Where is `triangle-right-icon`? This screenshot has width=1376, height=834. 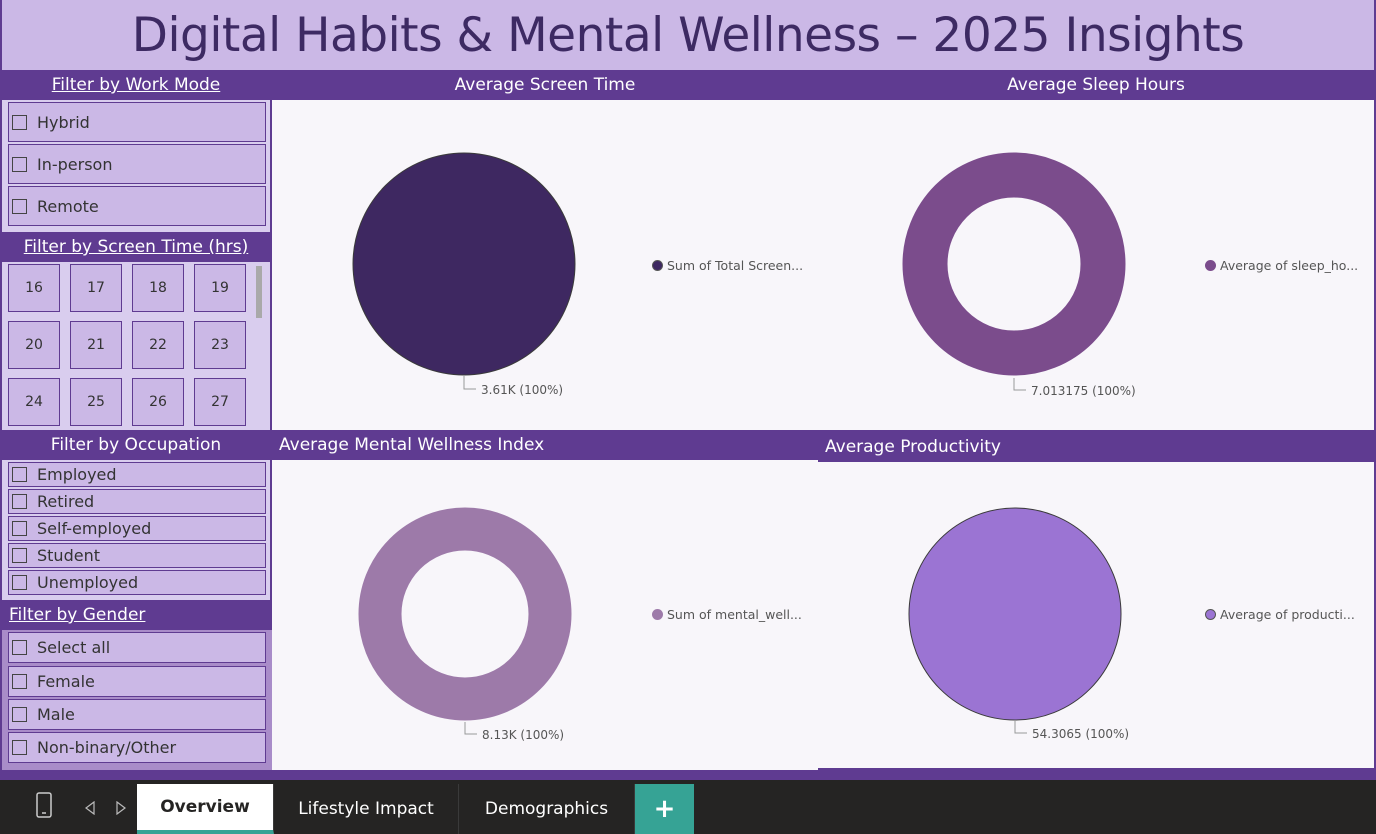 triangle-right-icon is located at coordinates (121, 809).